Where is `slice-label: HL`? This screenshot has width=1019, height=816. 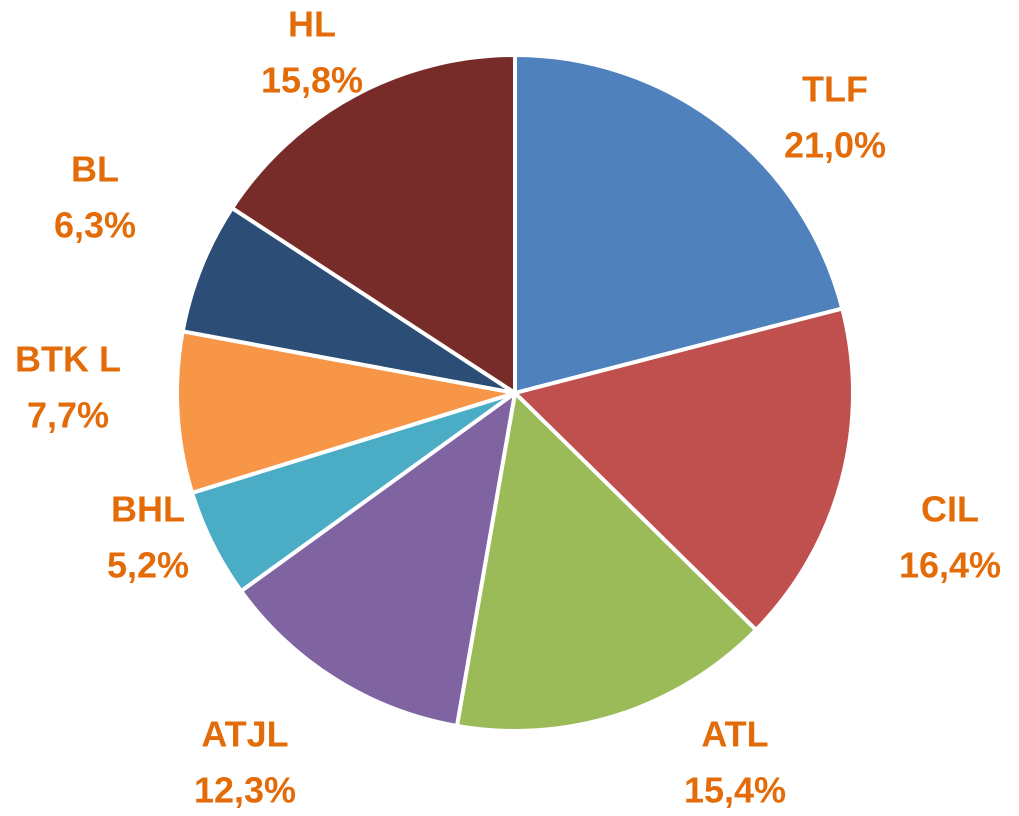
slice-label: HL is located at coordinates (312, 24).